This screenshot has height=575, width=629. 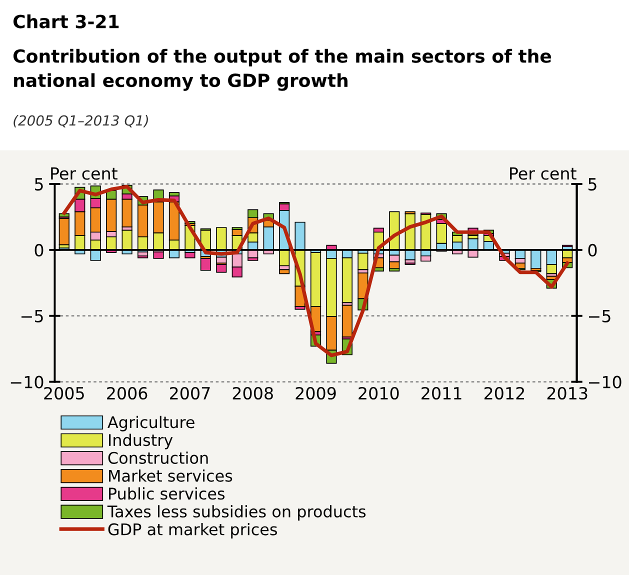 What do you see at coordinates (127, 393) in the screenshot?
I see `x-tick-label: 2006` at bounding box center [127, 393].